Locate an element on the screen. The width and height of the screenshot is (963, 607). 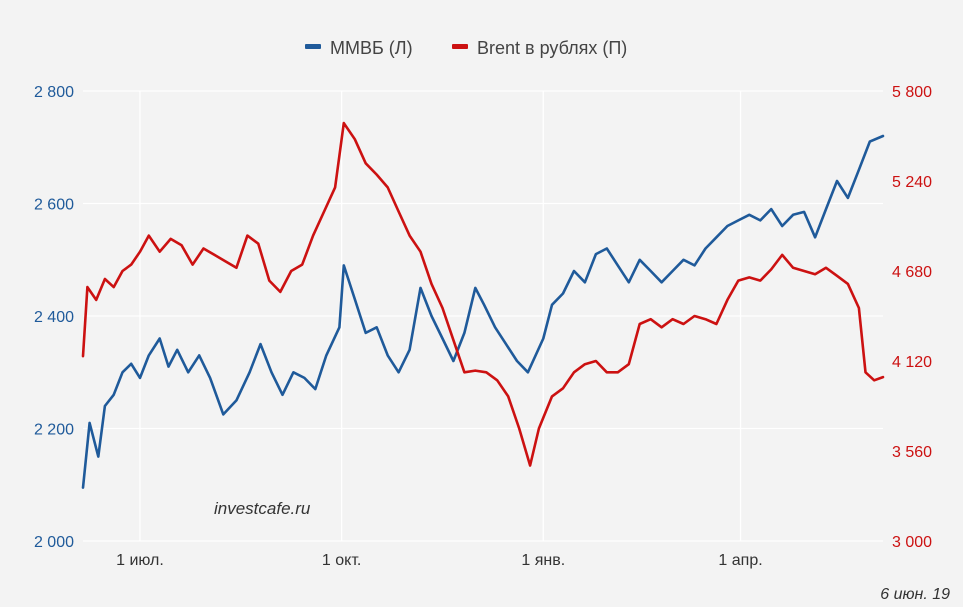
legend-label-mmvb: ММВБ (Л) is located at coordinates (371, 48).